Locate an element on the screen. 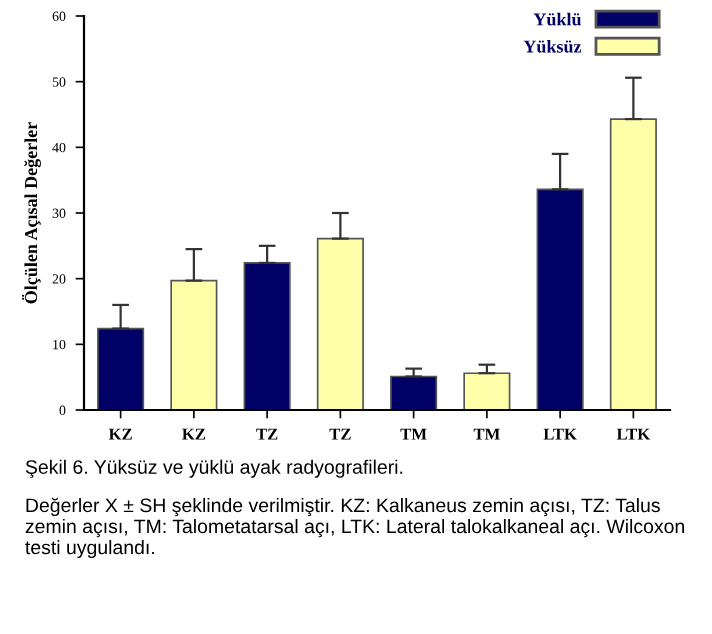  legend-label: Yüksüz is located at coordinates (552, 46).